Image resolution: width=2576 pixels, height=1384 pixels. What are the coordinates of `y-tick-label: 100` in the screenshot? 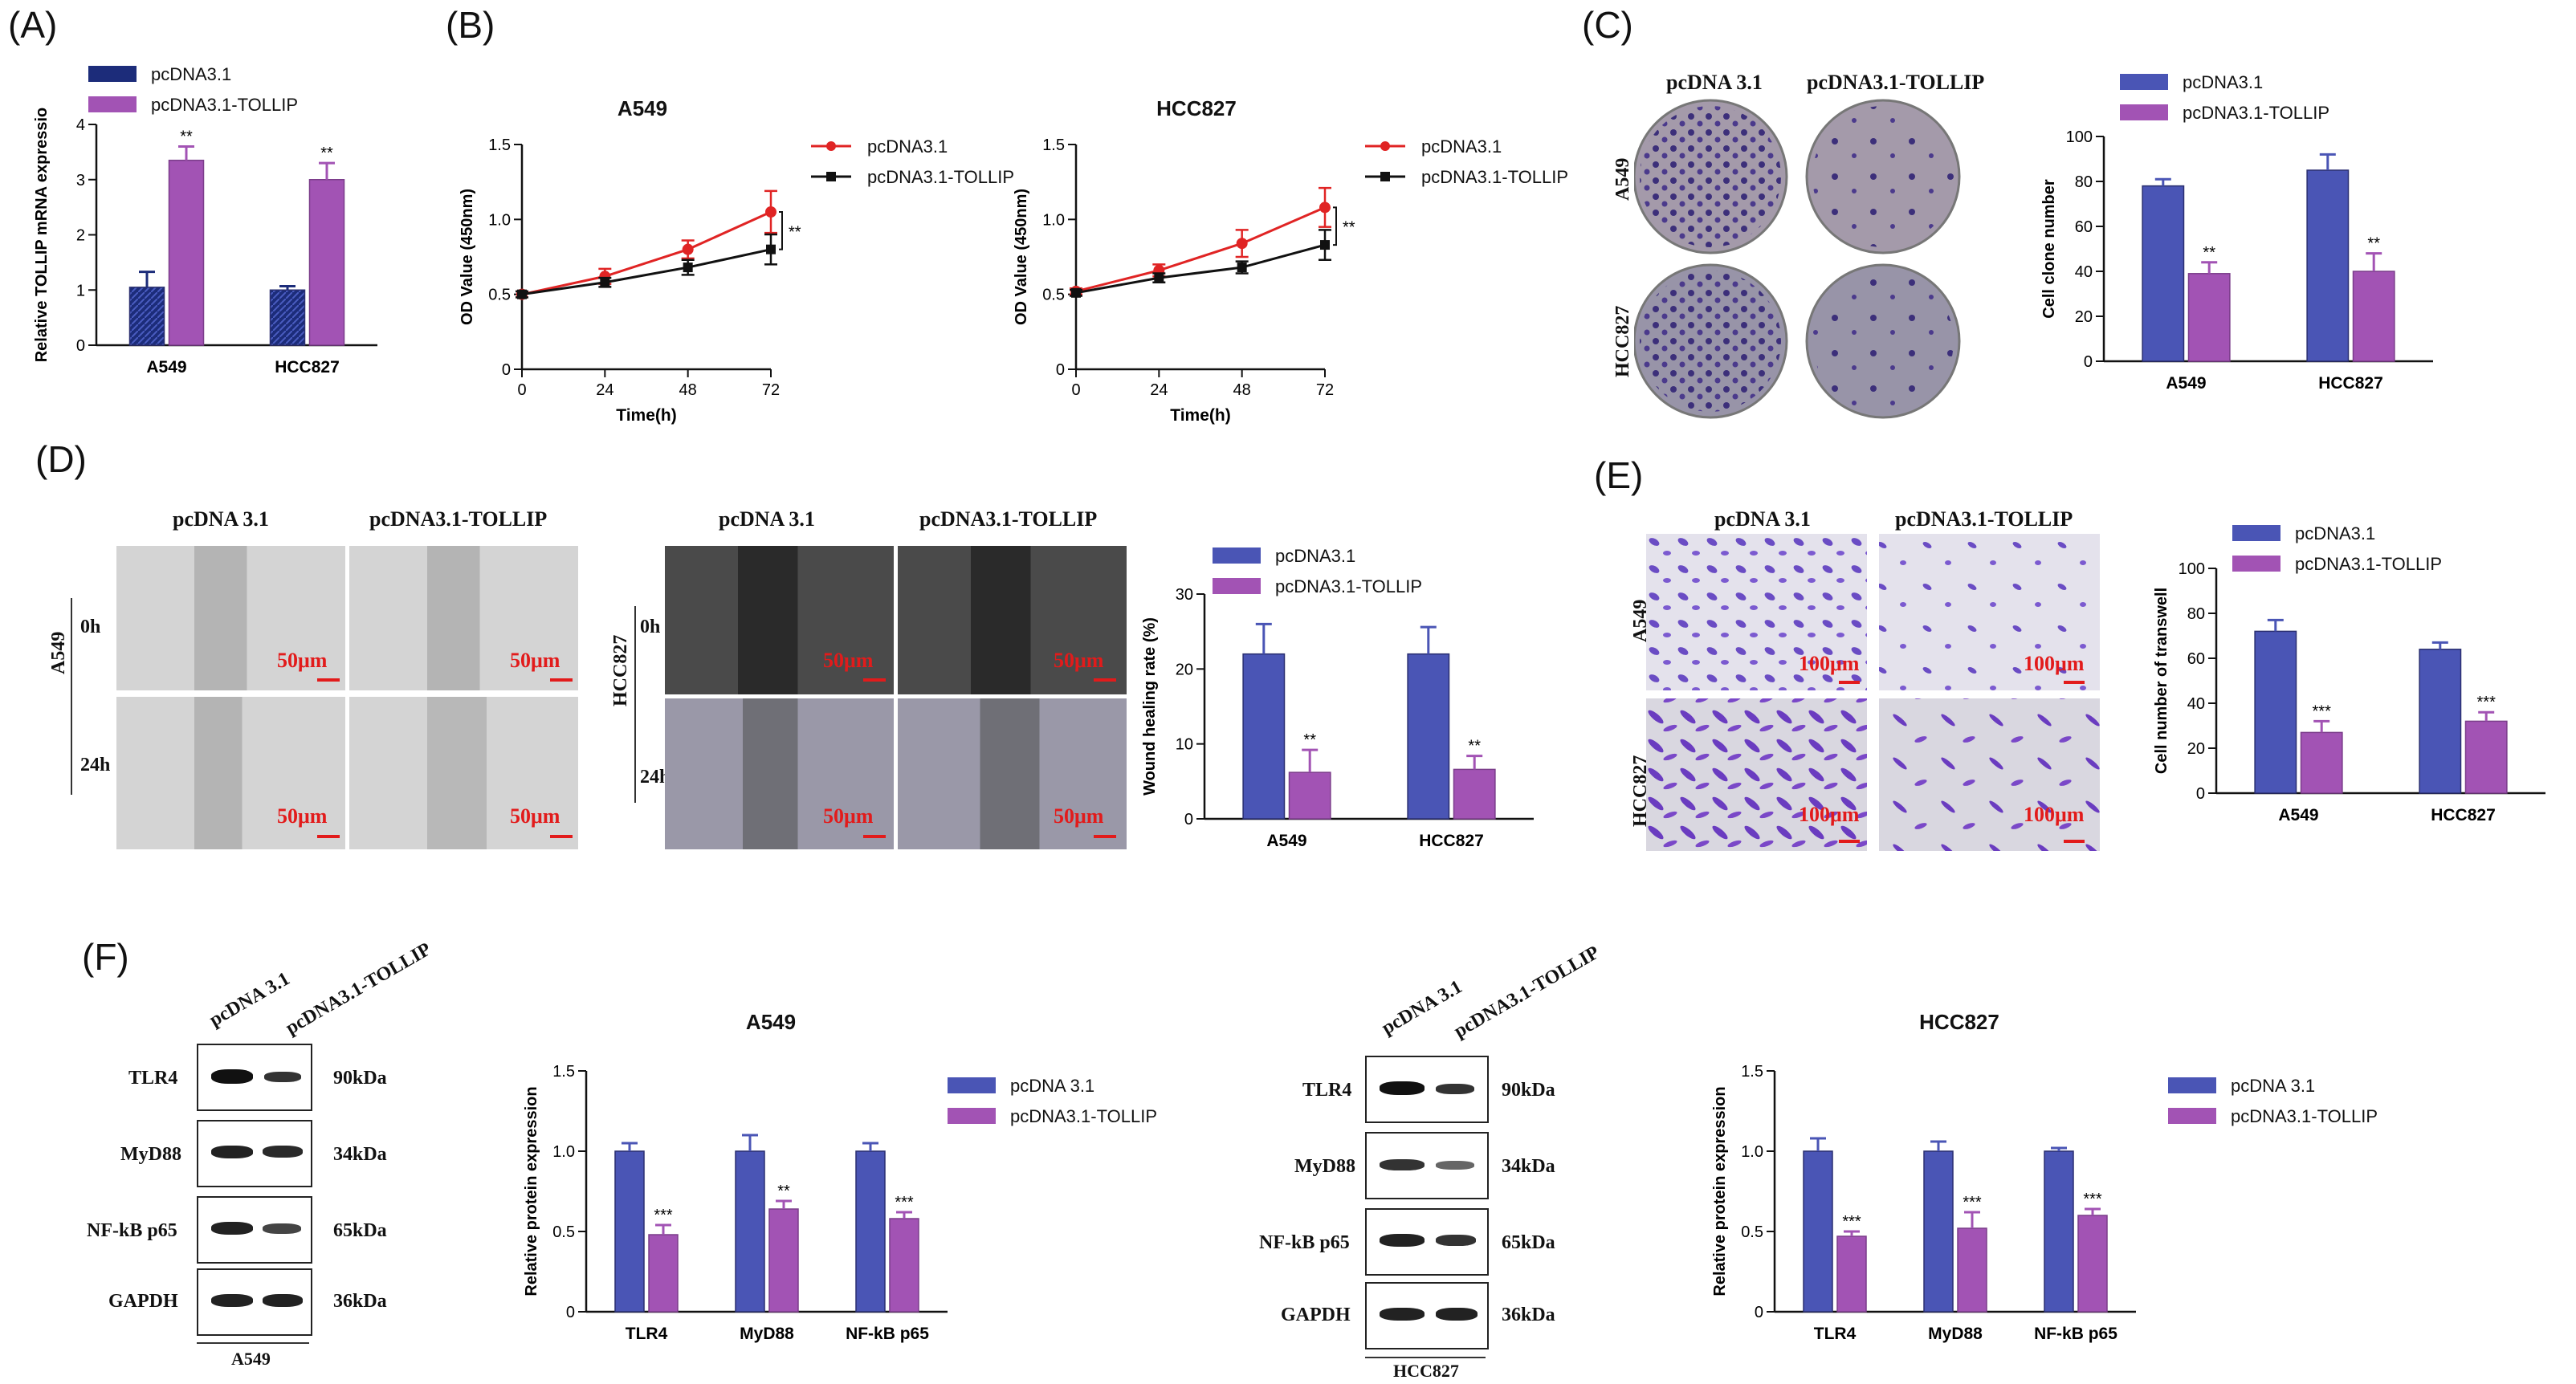 It's located at (2192, 569).